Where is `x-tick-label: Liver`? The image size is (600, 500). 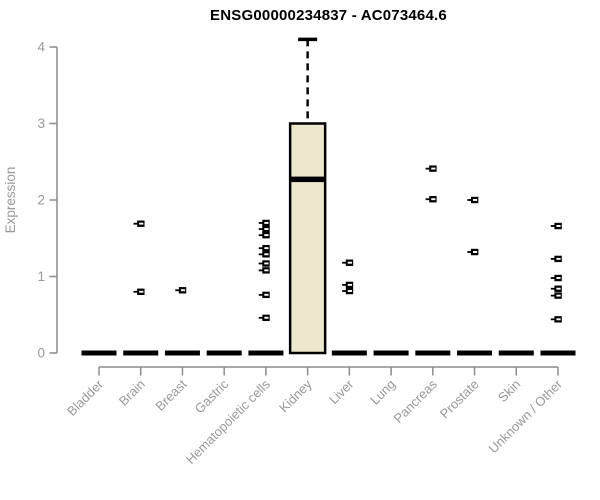
x-tick-label: Liver is located at coordinates (341, 391).